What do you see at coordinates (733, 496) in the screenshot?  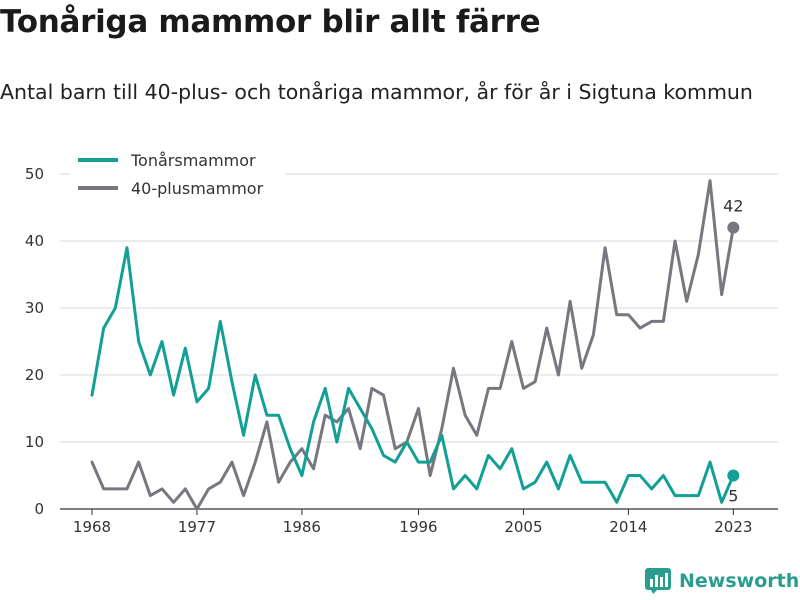 I see `end-label-tonårsmammor: 5` at bounding box center [733, 496].